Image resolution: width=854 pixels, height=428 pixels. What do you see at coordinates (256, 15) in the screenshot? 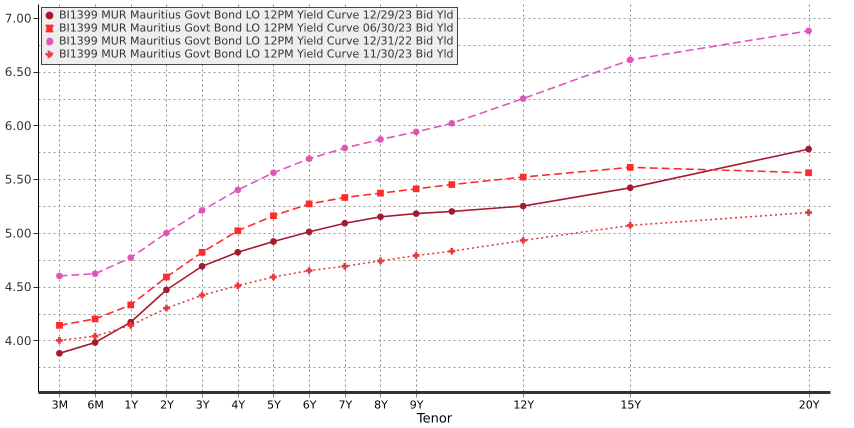
I see `legend-label: BI1399 MUR Mauritius Govt Bond LO 12PM Yield Curve 12/29/23 Bid Yld` at bounding box center [256, 15].